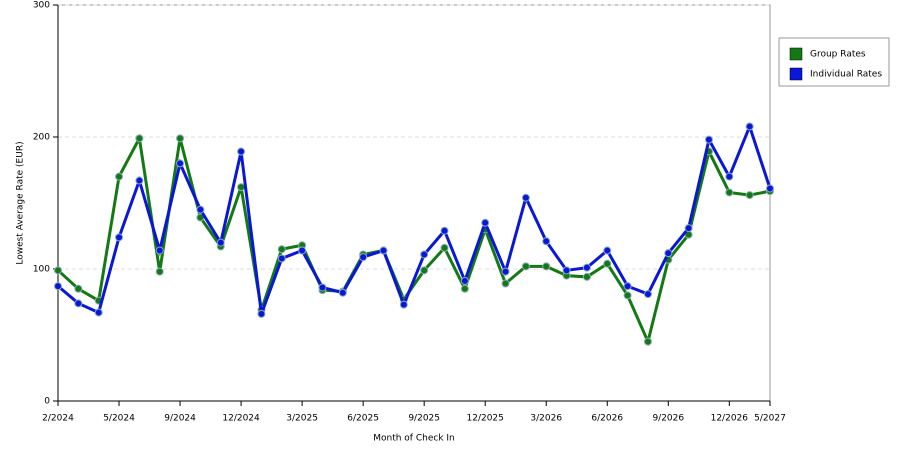 This screenshot has width=900, height=454. I want to click on x-tick-label: 12/2024, so click(241, 419).